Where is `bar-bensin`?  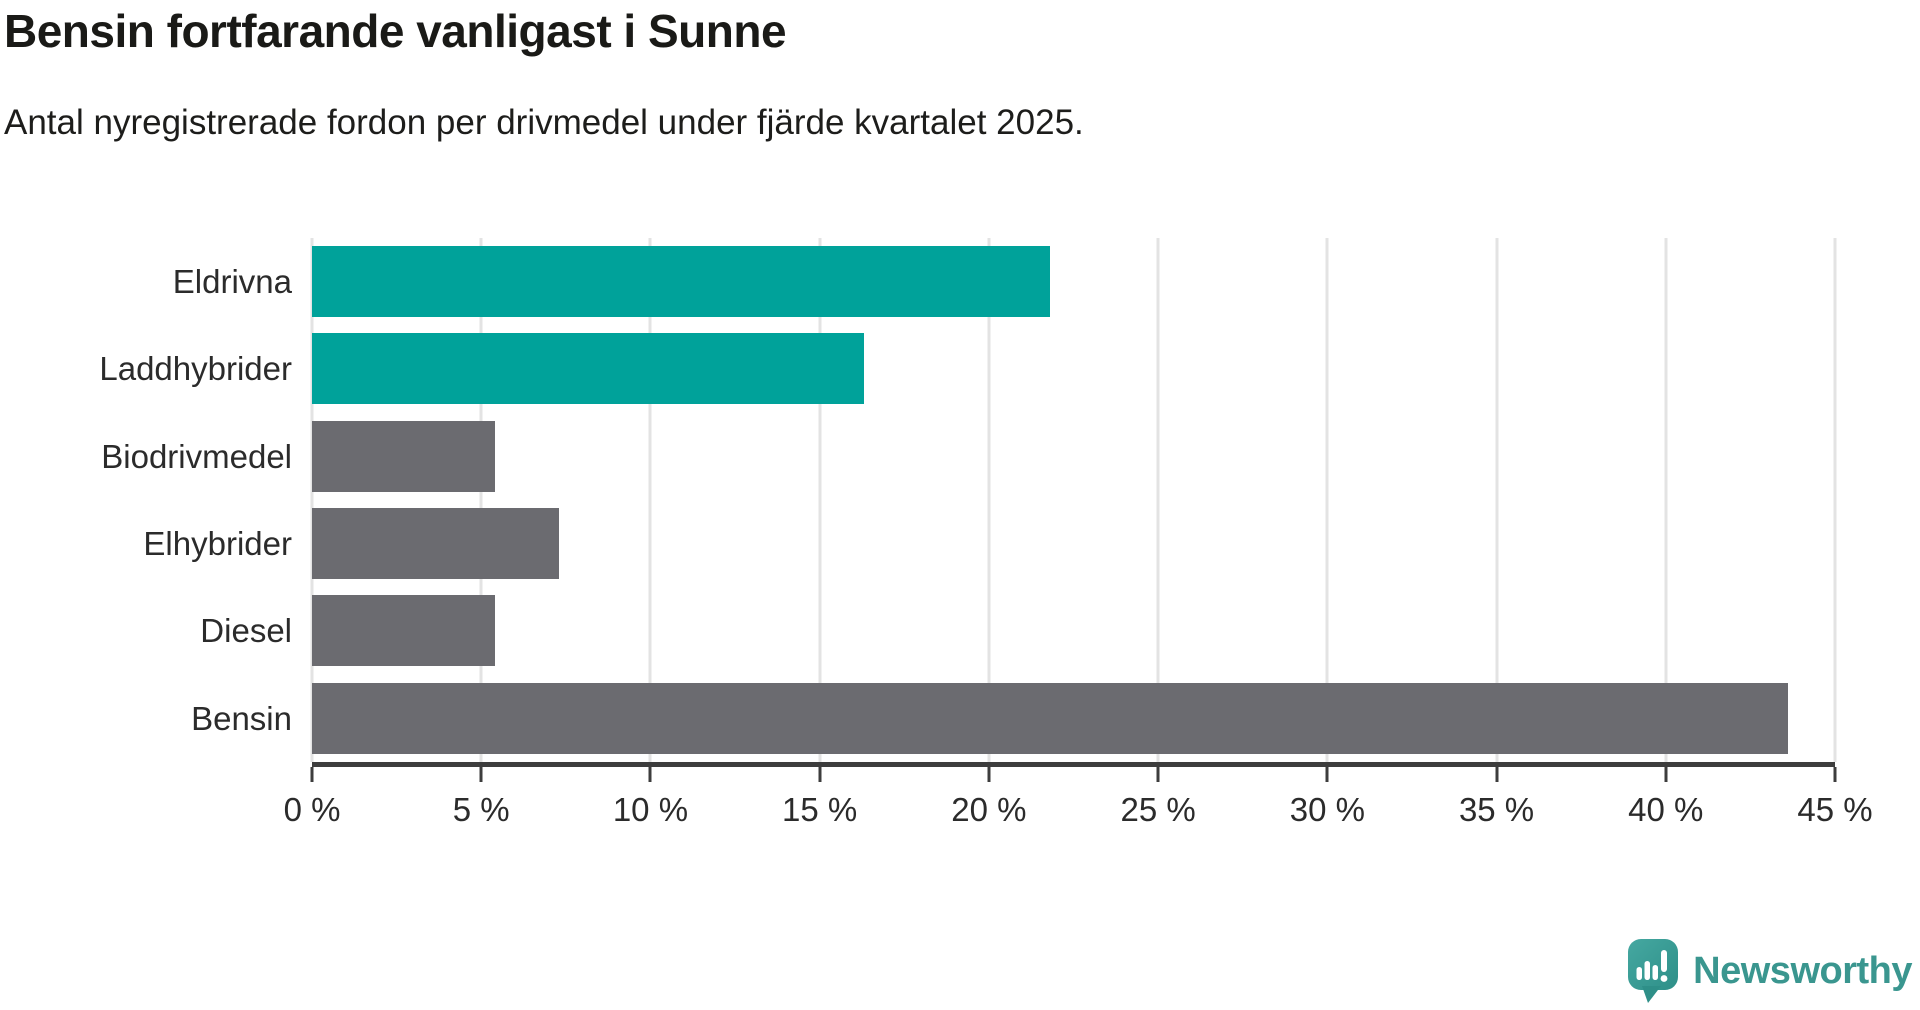 bar-bensin is located at coordinates (1050, 718).